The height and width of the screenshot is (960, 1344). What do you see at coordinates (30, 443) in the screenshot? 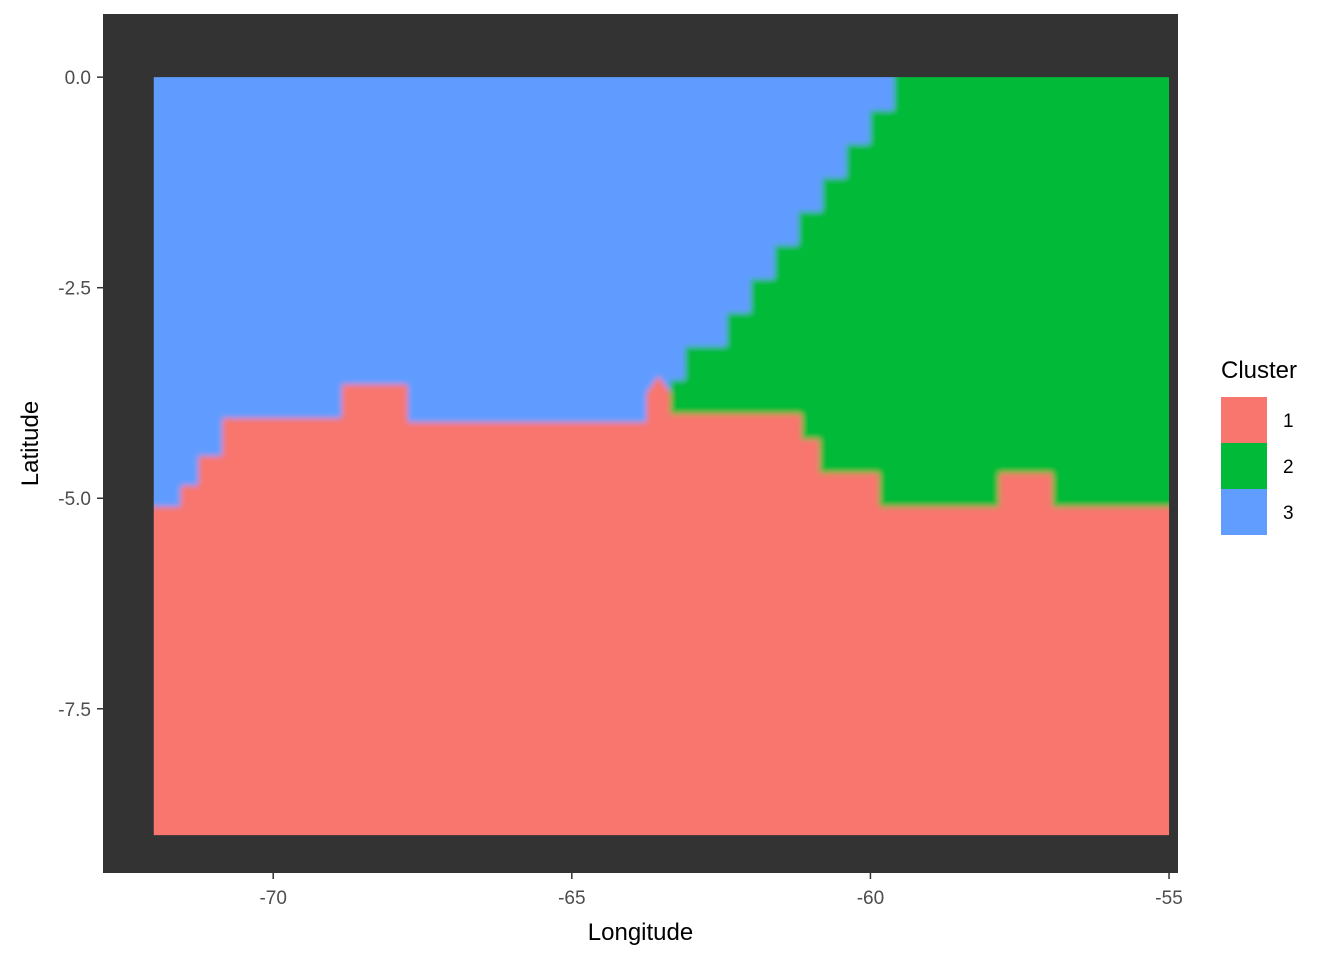
I see `y-axis-title: Latitude` at bounding box center [30, 443].